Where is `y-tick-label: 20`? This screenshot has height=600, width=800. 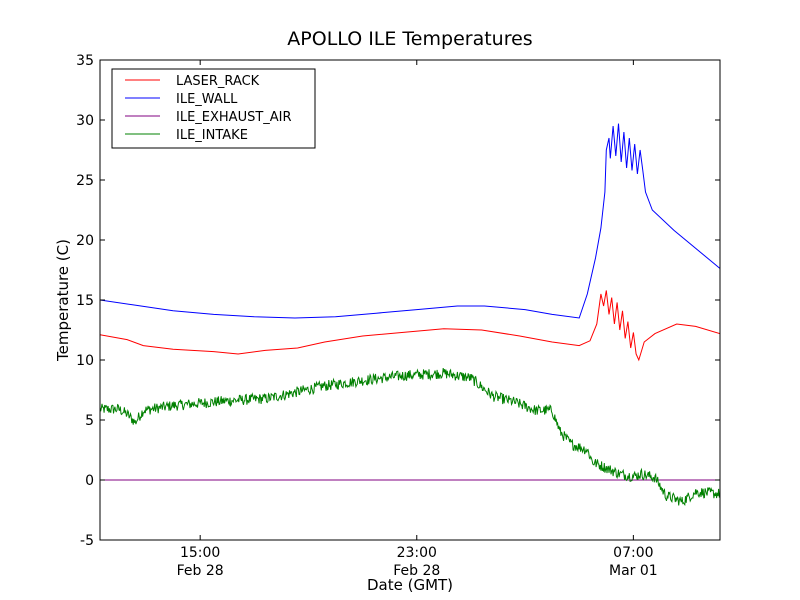
y-tick-label: 20 is located at coordinates (85, 241).